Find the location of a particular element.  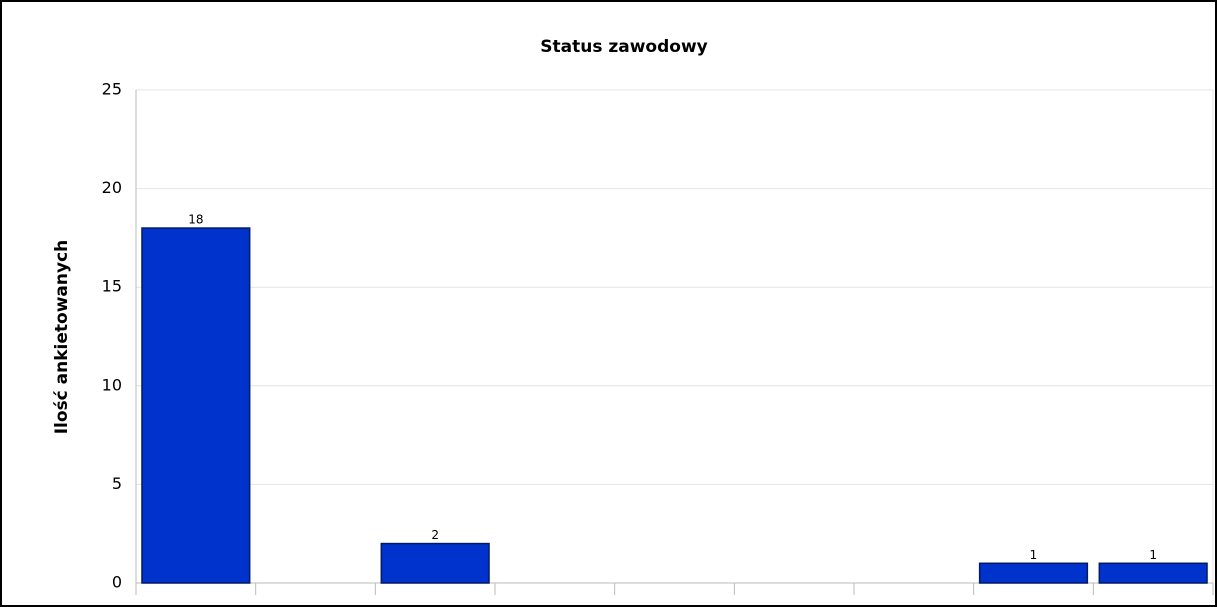

y-axis-label: Ilość ankietowanych is located at coordinates (62, 337).